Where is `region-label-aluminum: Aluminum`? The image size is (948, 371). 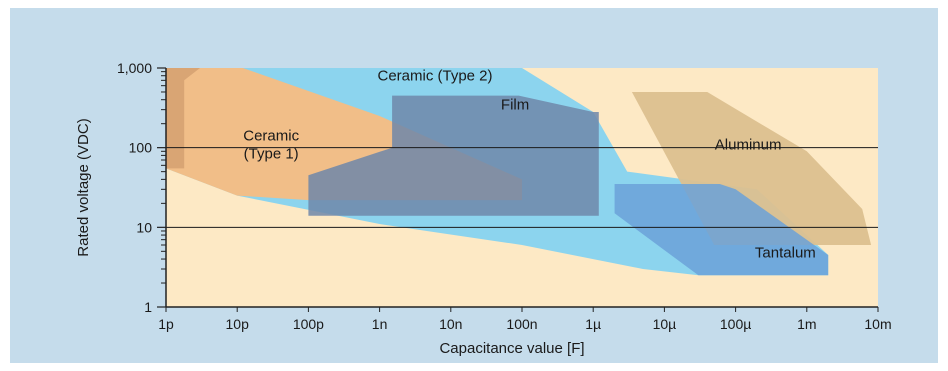 region-label-aluminum: Aluminum is located at coordinates (748, 144).